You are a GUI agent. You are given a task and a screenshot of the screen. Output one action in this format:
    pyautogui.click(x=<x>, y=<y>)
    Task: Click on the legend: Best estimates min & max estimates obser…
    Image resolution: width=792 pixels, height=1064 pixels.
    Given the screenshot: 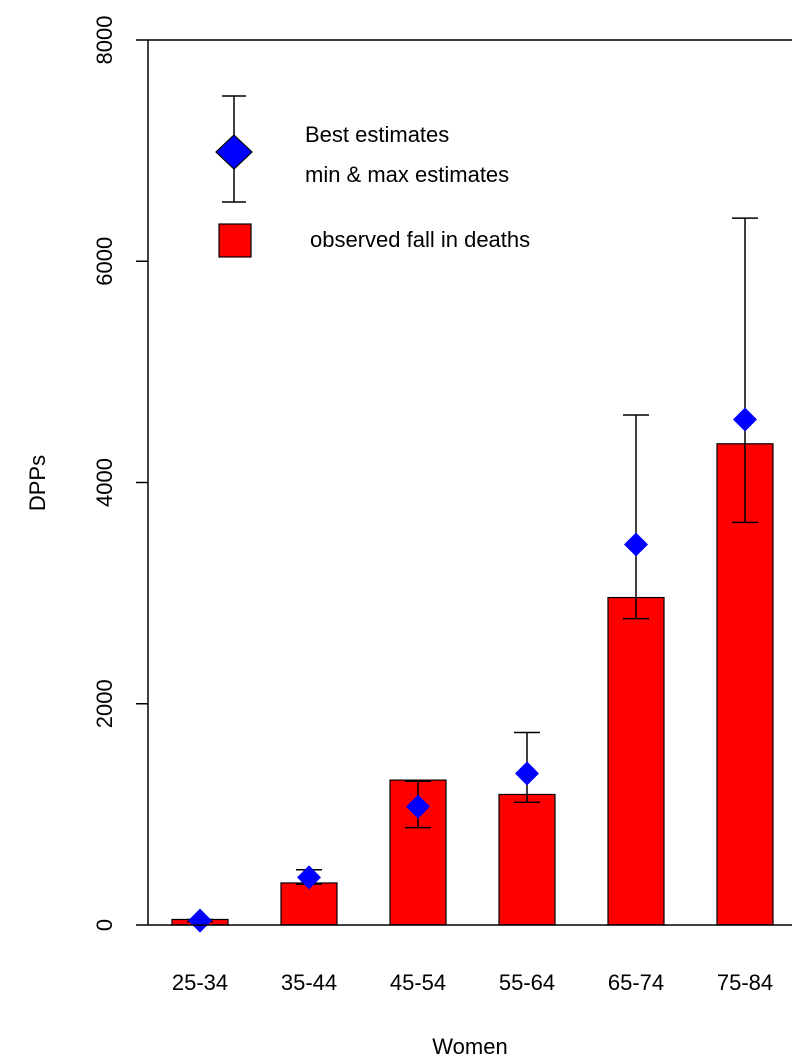 What is the action you would take?
    pyautogui.click(x=372, y=176)
    